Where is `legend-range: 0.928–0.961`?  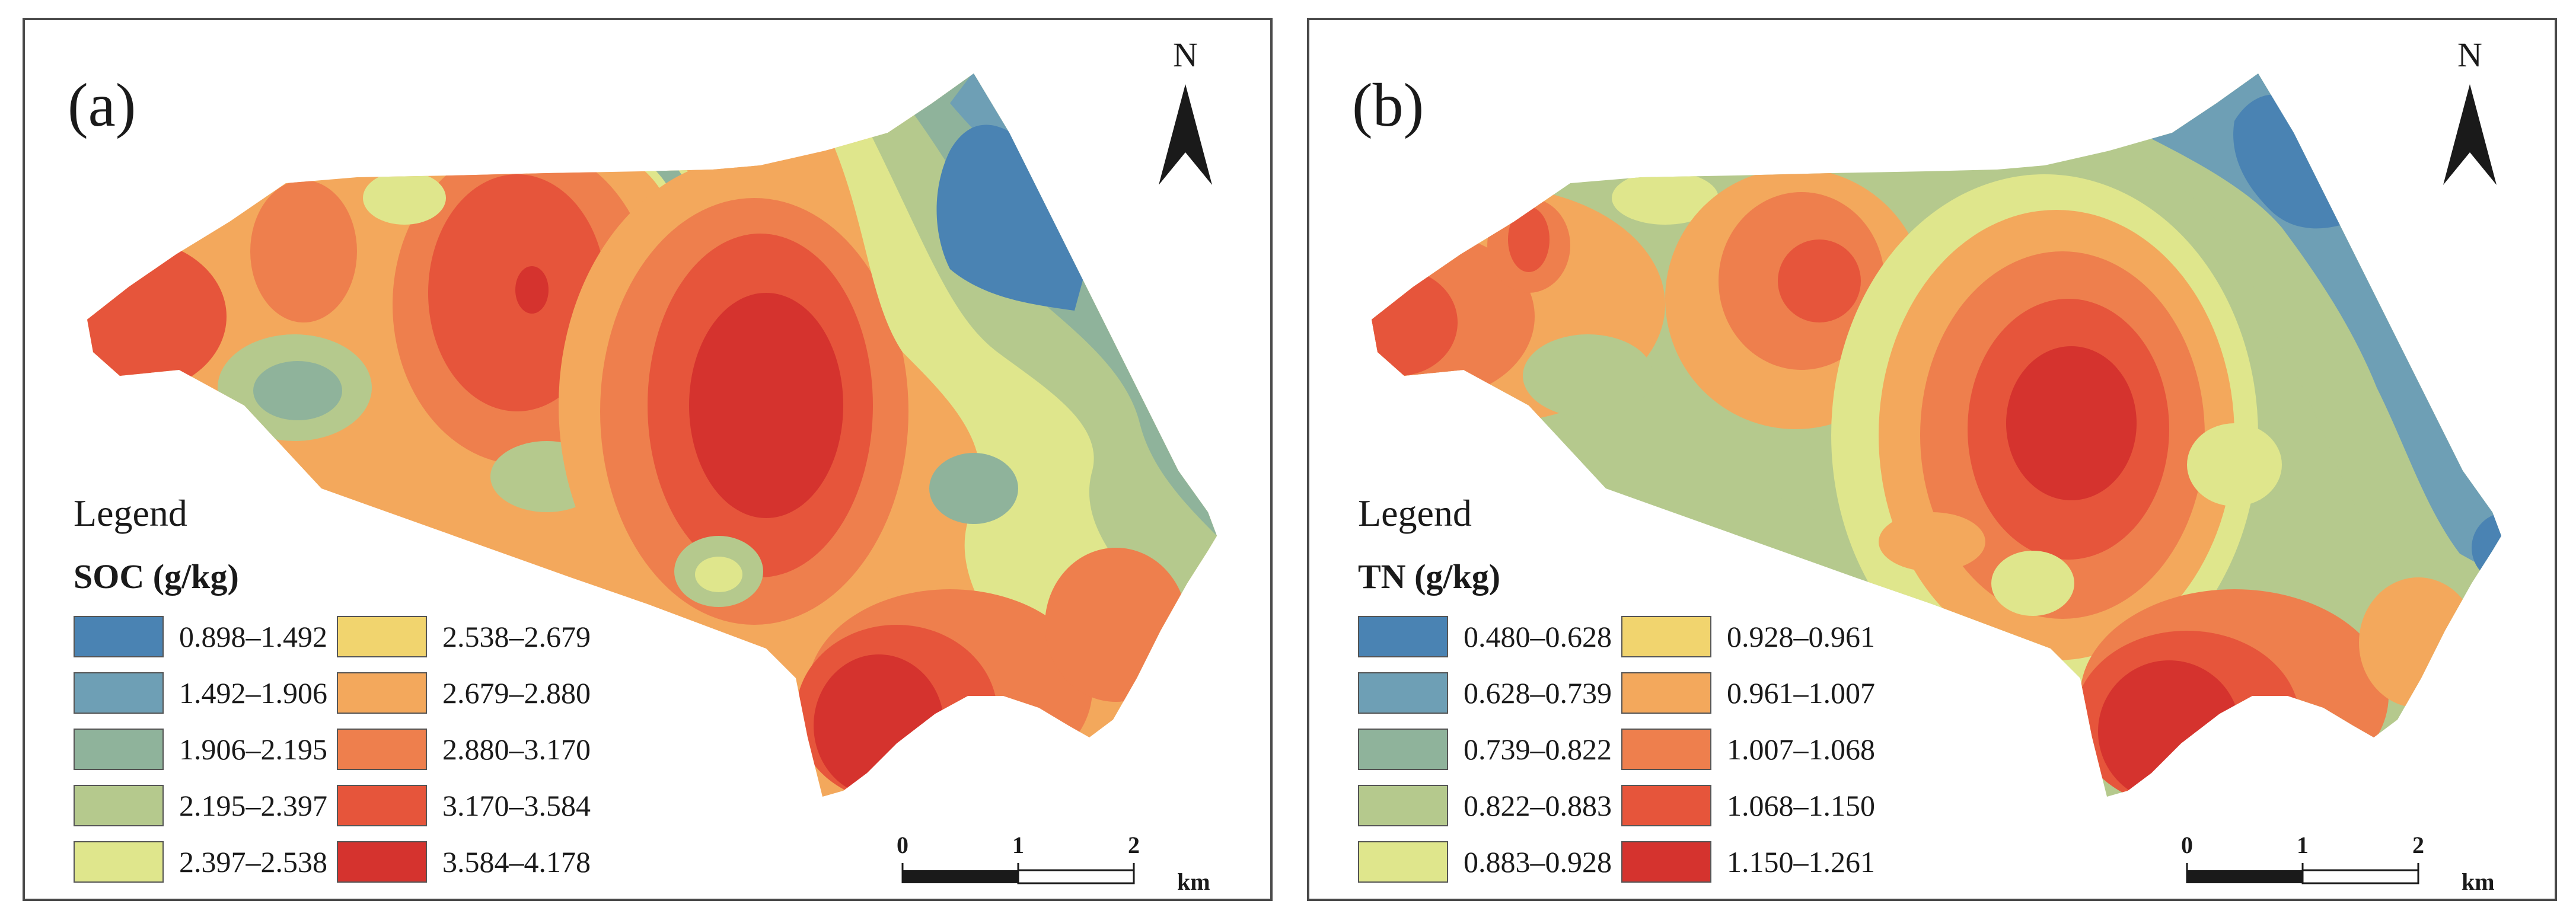
legend-range: 0.928–0.961 is located at coordinates (1801, 636).